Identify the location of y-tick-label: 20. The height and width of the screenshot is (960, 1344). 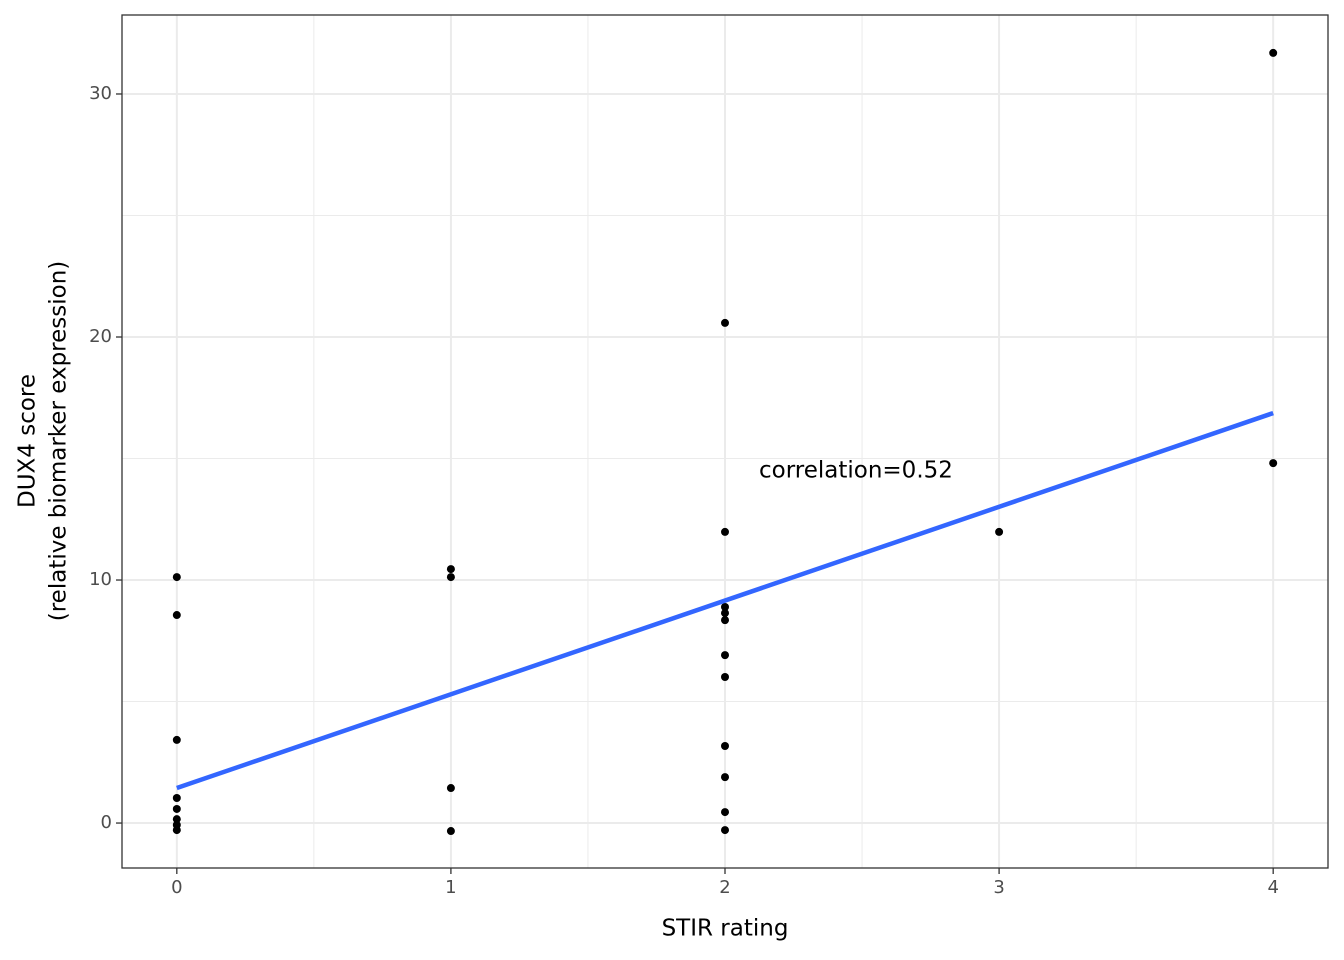
(100, 336).